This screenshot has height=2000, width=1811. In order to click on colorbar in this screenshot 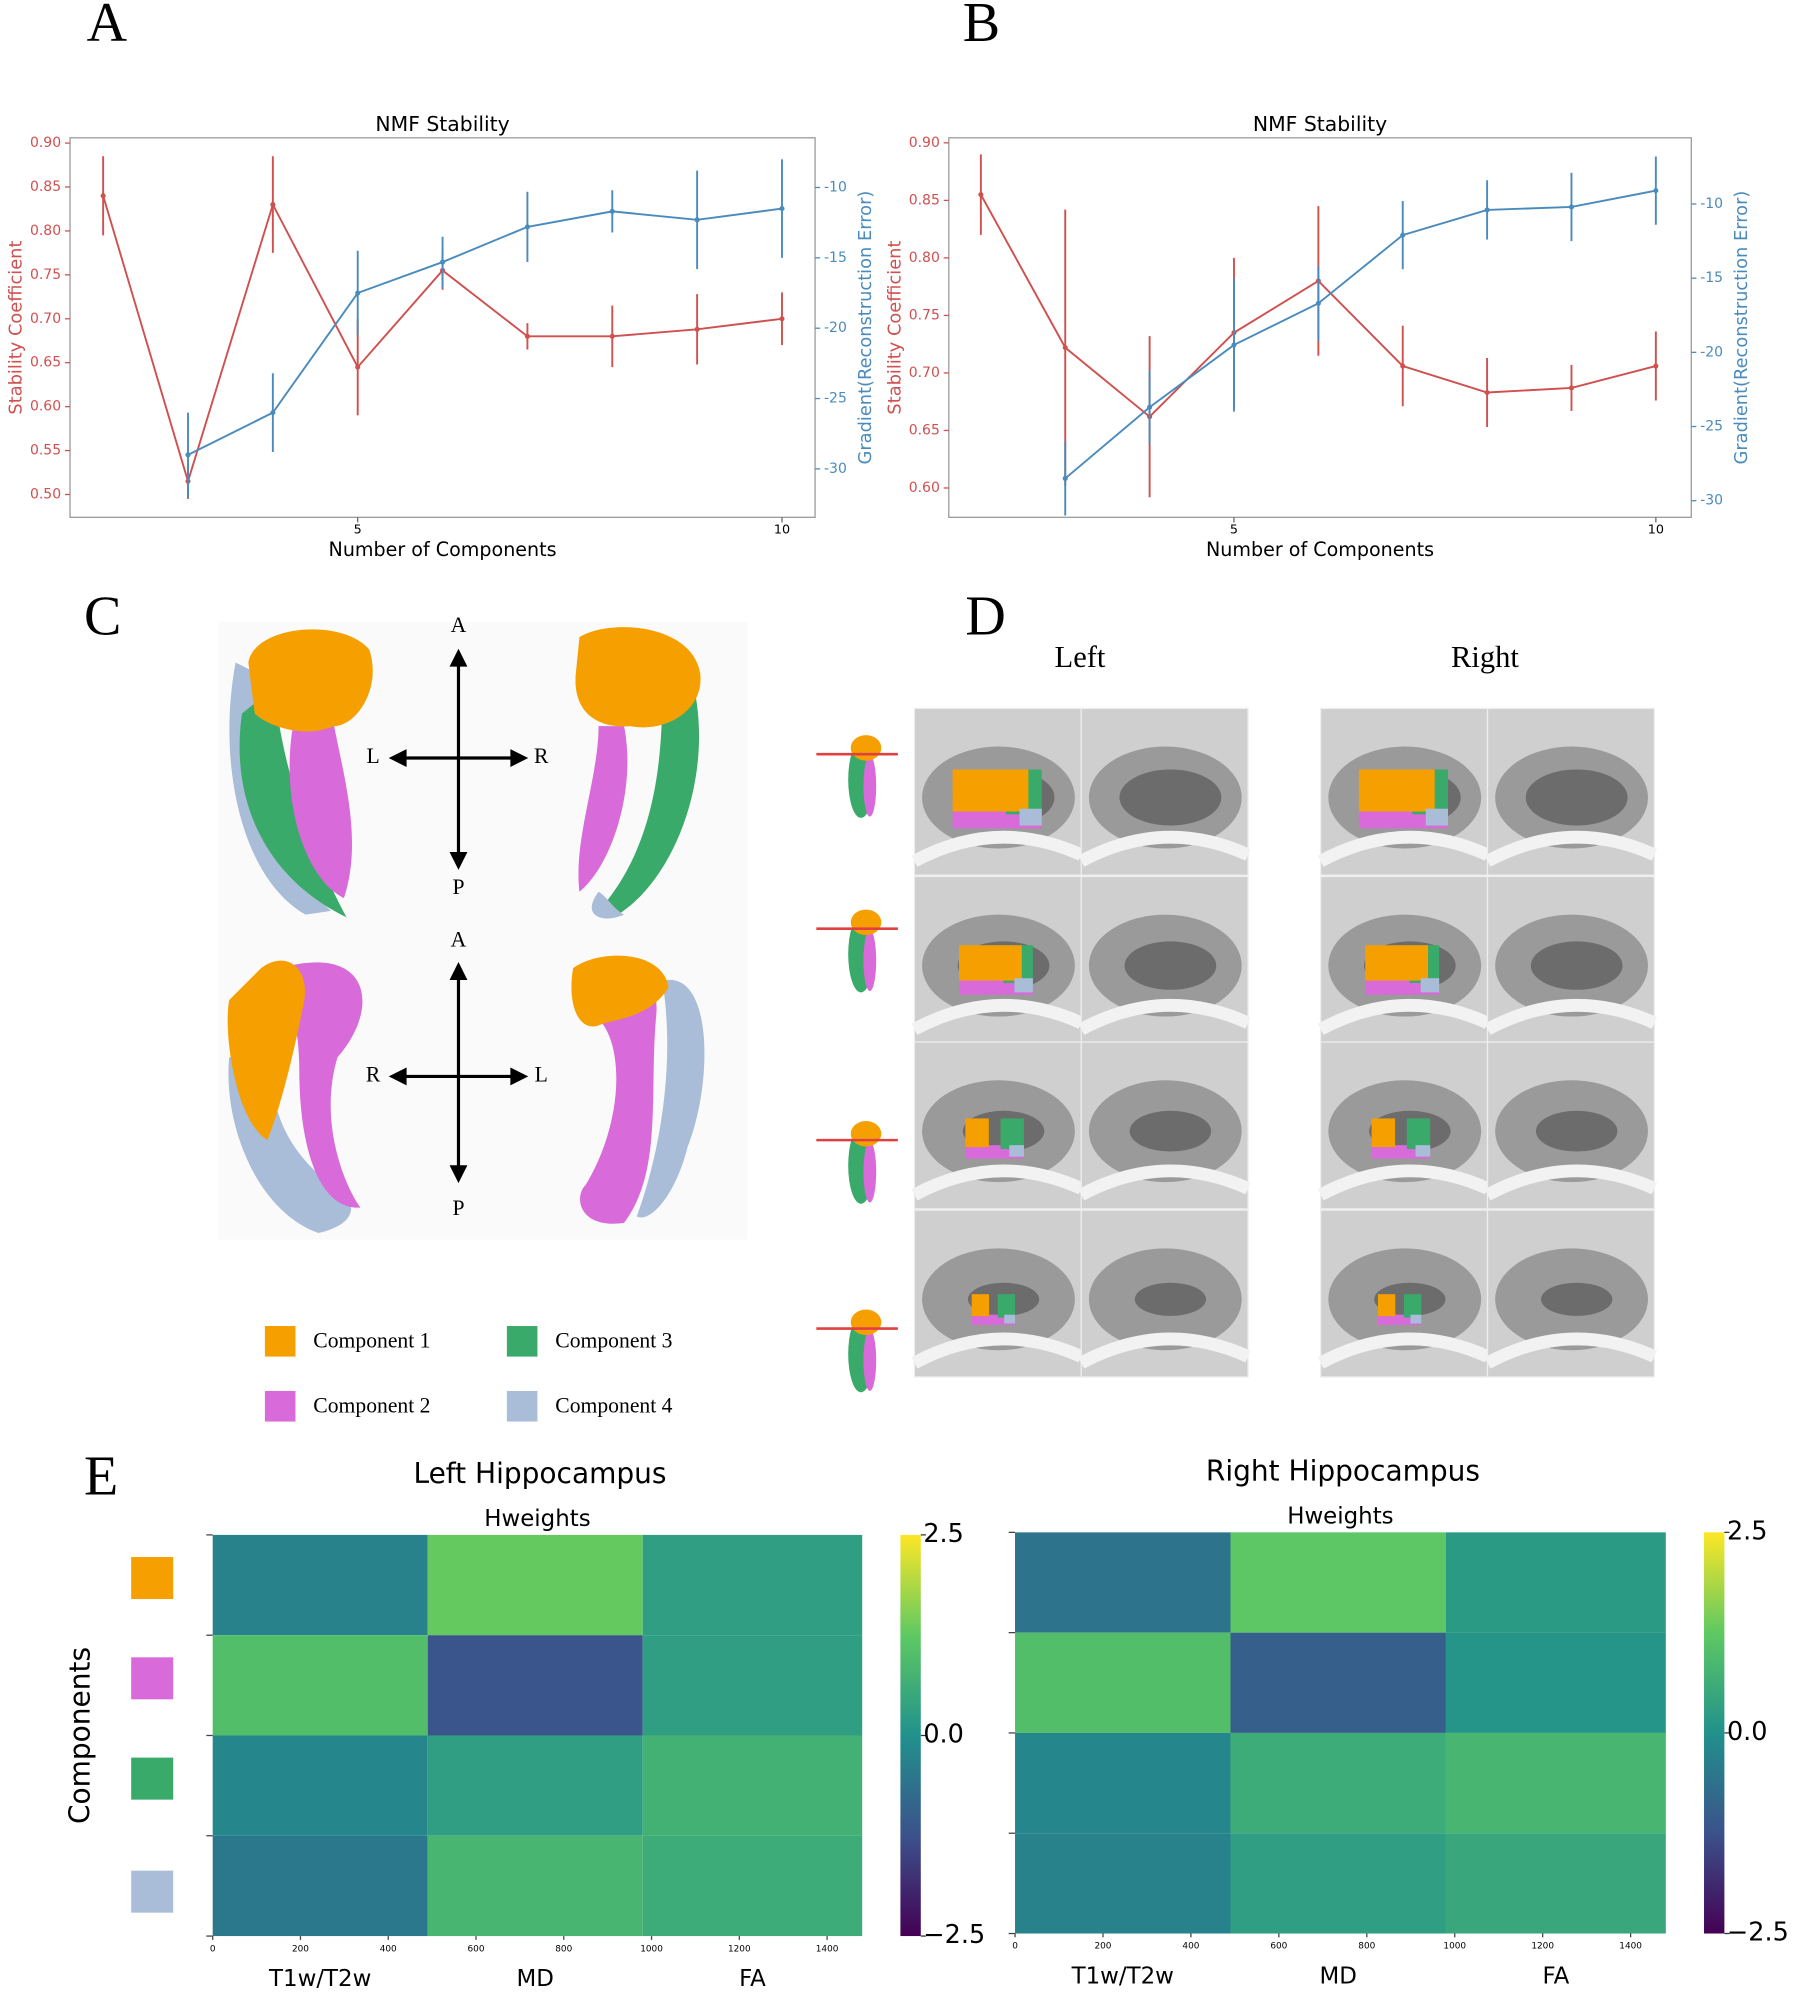, I will do `click(910, 1735)`.